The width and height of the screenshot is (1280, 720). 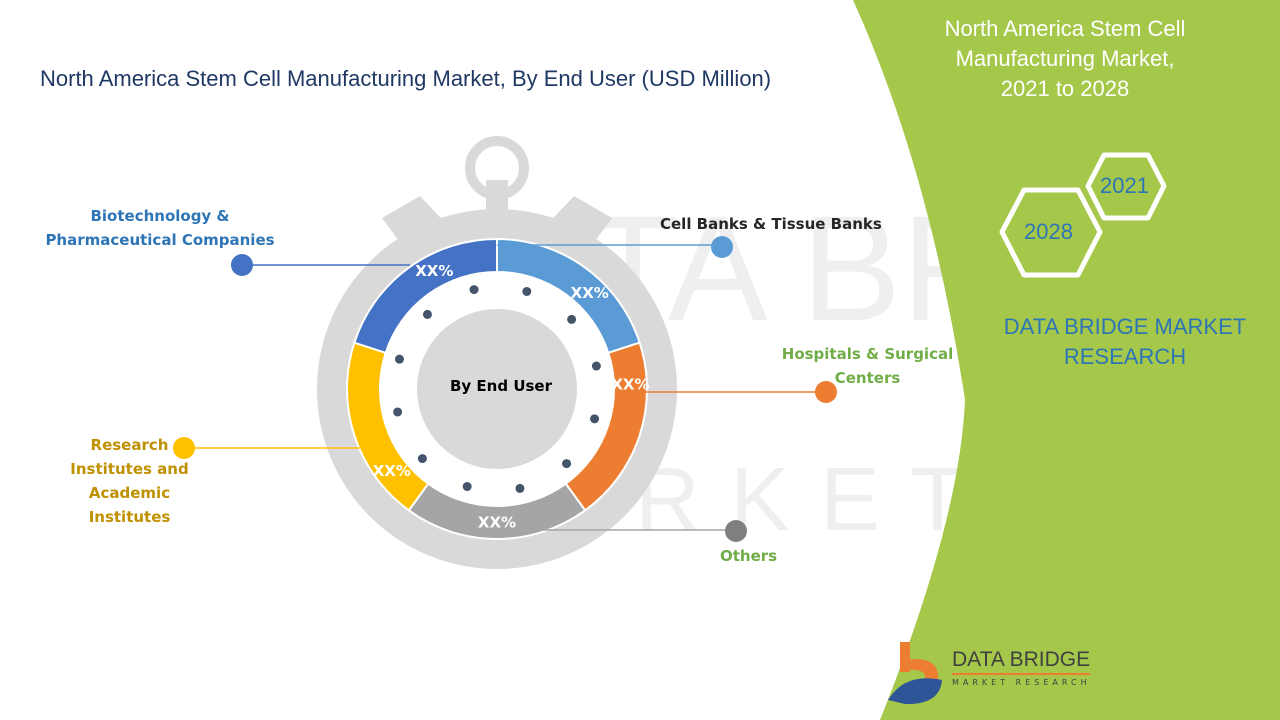 I want to click on hexagon-2021, so click(x=1126, y=186).